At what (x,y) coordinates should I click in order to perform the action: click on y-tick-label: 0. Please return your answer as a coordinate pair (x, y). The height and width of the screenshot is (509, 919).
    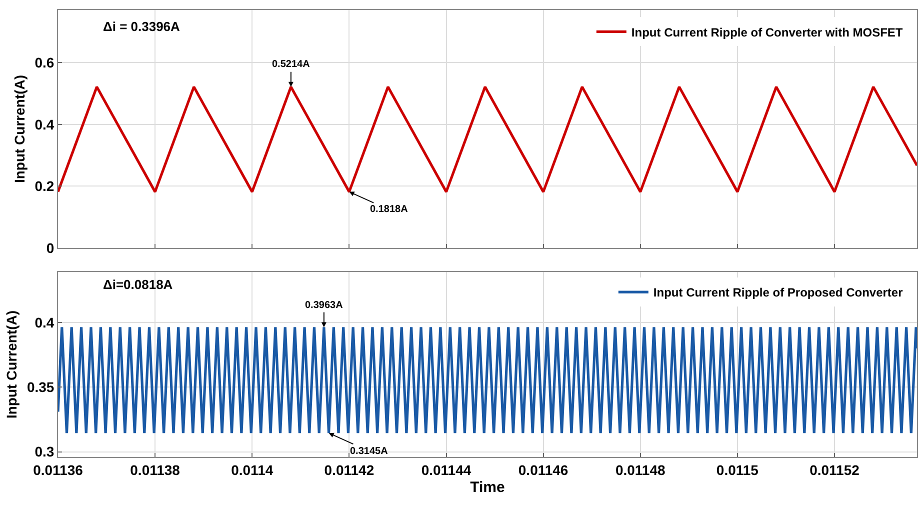
    Looking at the image, I should click on (50, 248).